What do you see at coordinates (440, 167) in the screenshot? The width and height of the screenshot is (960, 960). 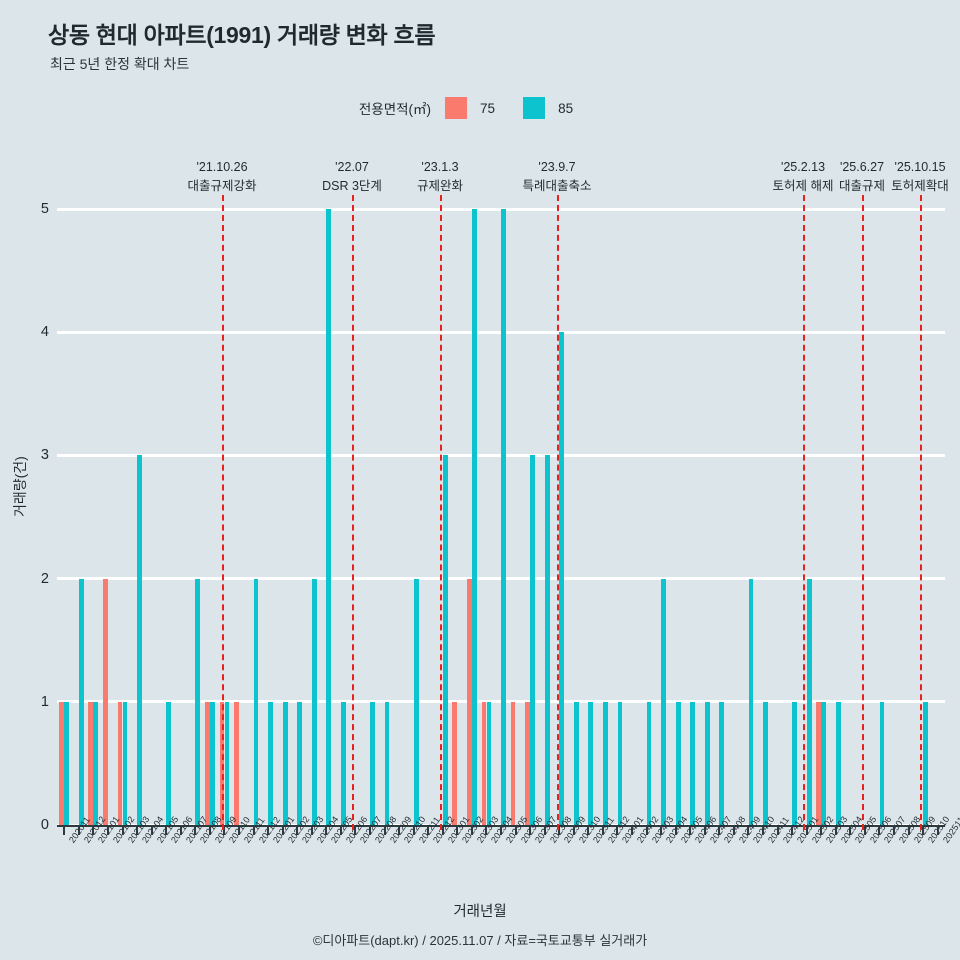 I see `event-date: '23.1.3` at bounding box center [440, 167].